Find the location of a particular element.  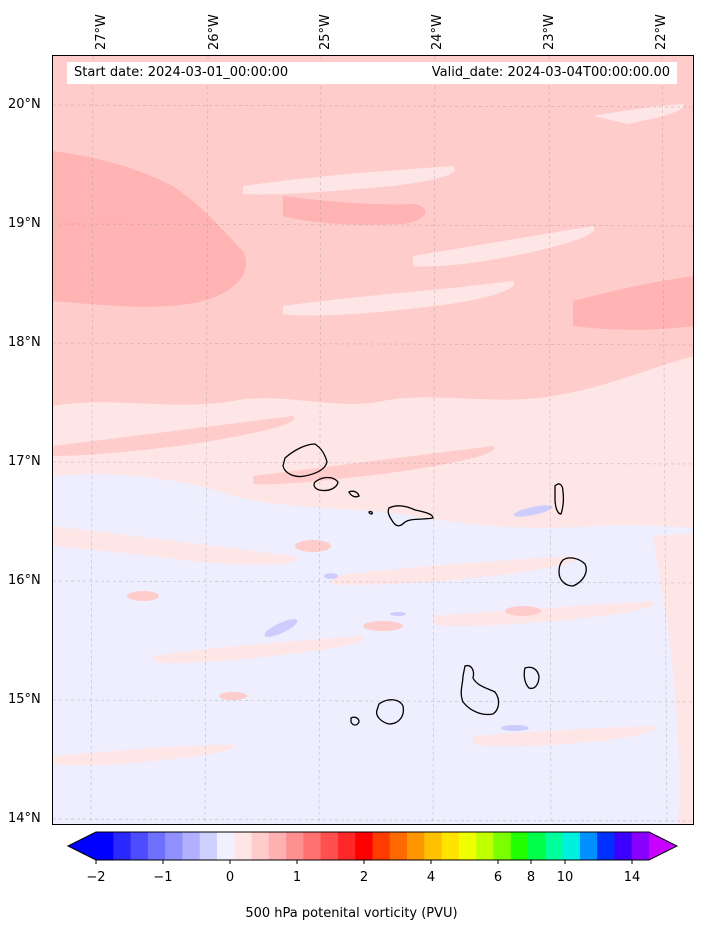

cbar-tick-neg1: −1 is located at coordinates (163, 877).